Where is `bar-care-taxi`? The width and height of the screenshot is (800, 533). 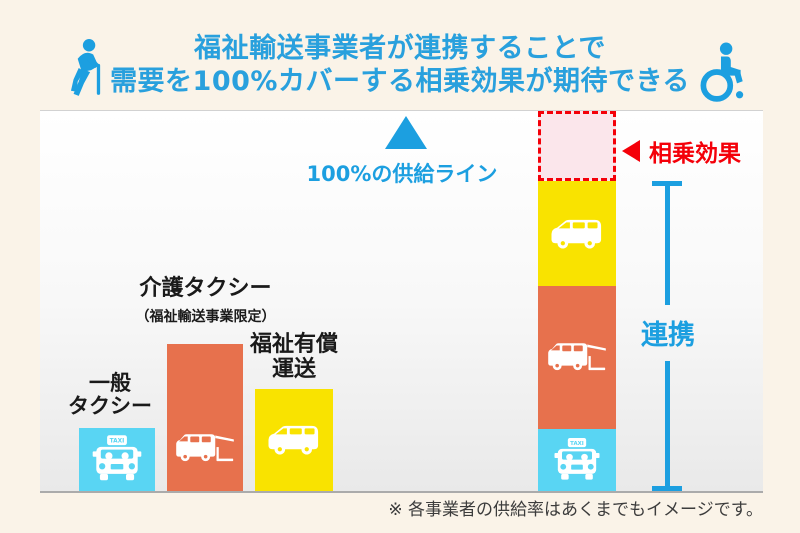 bar-care-taxi is located at coordinates (205, 417).